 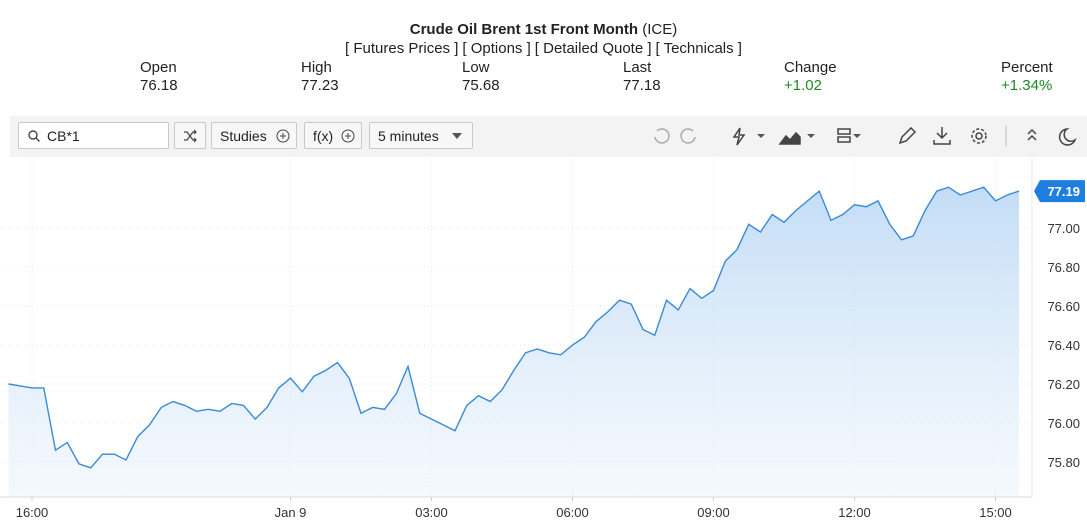 I want to click on studies-button: Studies, so click(x=254, y=135).